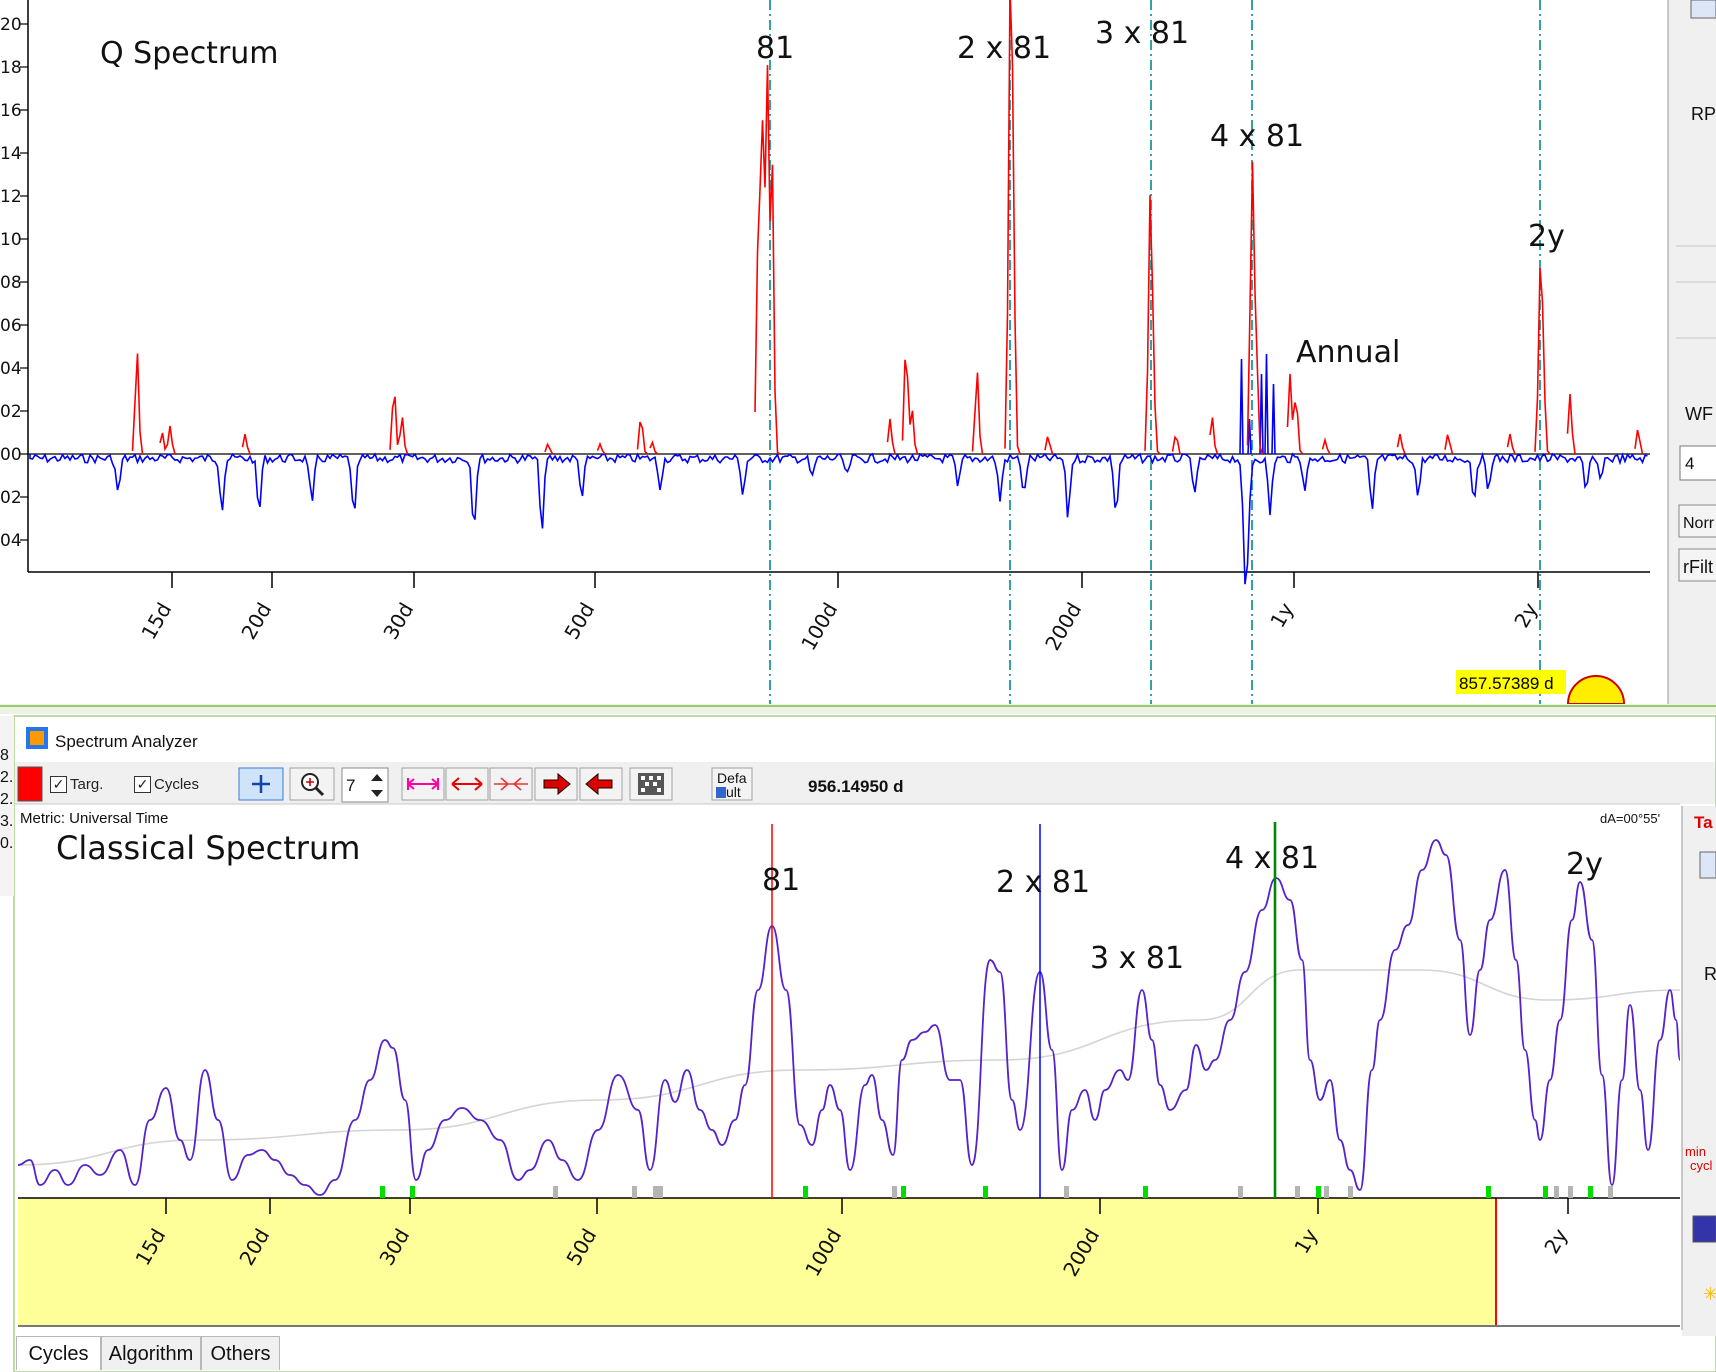 This screenshot has height=1372, width=1716. Describe the element at coordinates (14, 283) in the screenshot. I see `q-y-ticks: 20 18 16 14 12 10 08 06 04 02 00 02 04` at that location.